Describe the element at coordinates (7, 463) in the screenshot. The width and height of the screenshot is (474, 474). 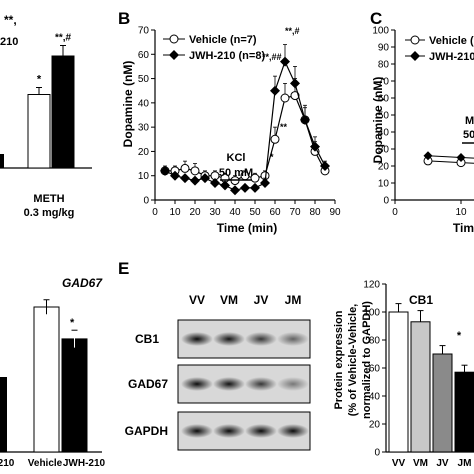
I see `panel-d-xtick-0: 210` at that location.